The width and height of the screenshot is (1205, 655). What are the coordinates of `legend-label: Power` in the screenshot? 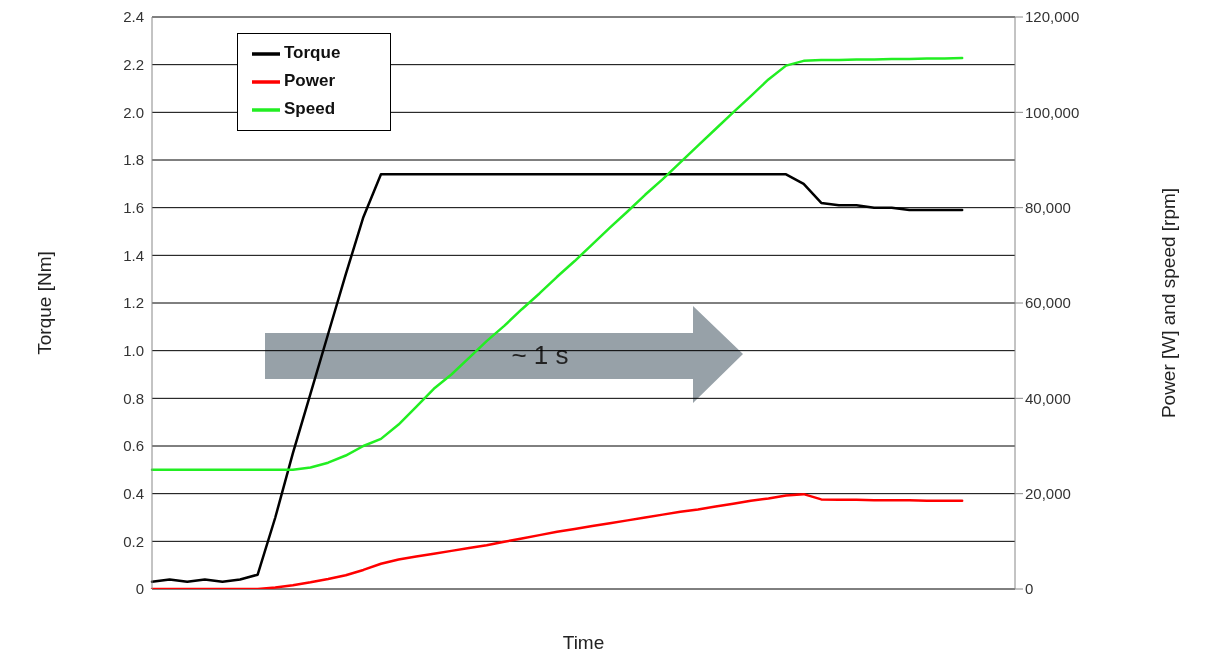 It's located at (310, 81).